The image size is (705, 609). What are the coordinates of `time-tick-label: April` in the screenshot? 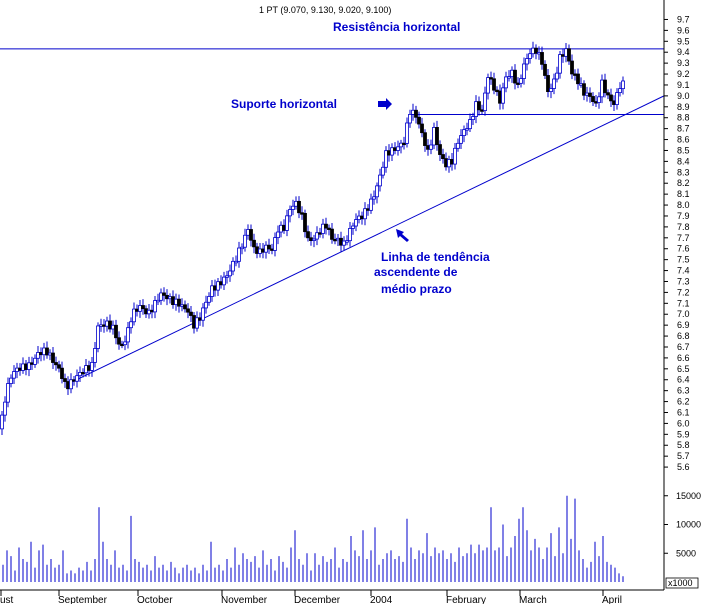 It's located at (612, 599).